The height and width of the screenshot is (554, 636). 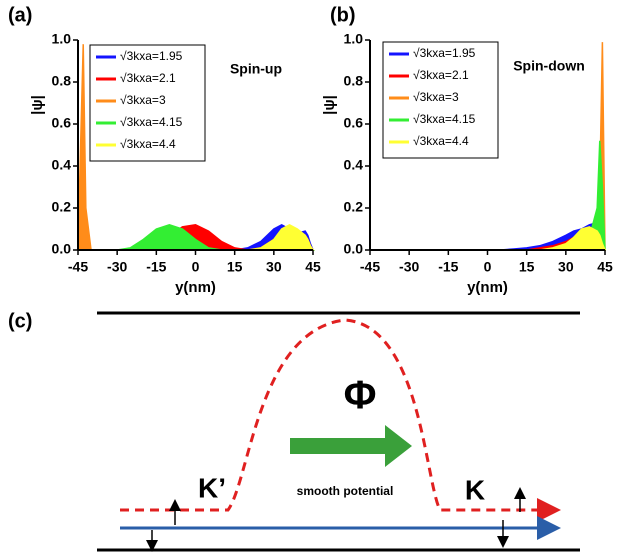 What do you see at coordinates (20, 15) in the screenshot?
I see `panel-label: (a)` at bounding box center [20, 15].